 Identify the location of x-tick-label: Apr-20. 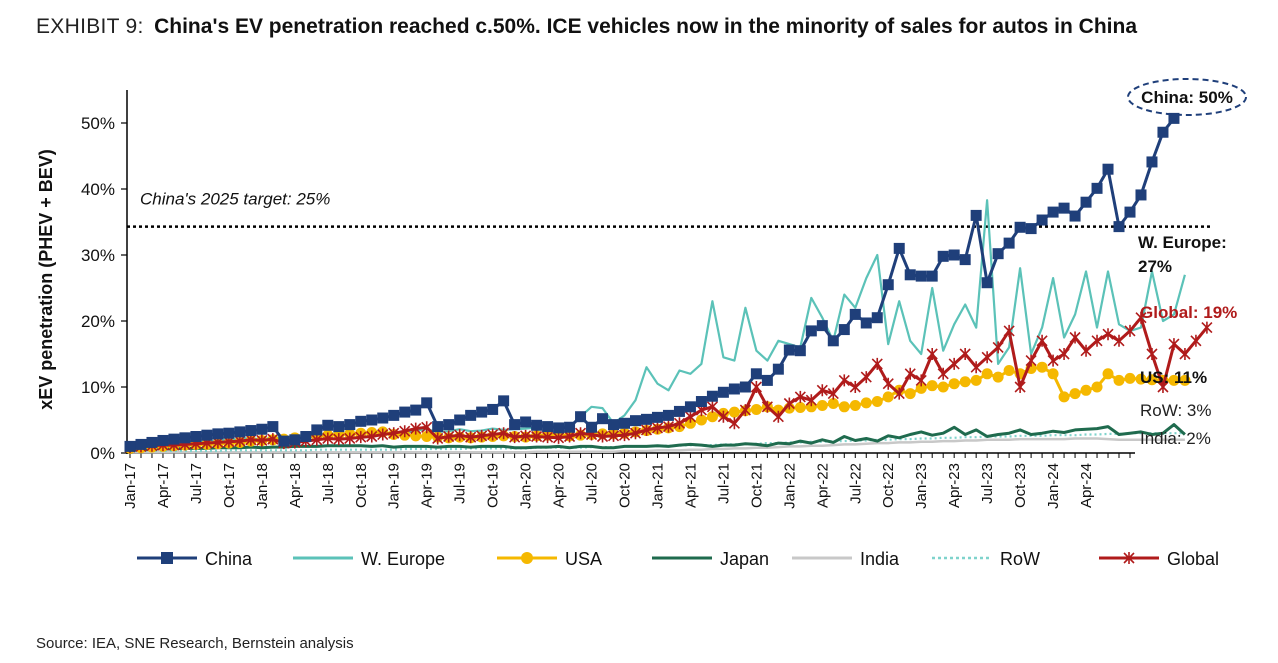
(559, 485).